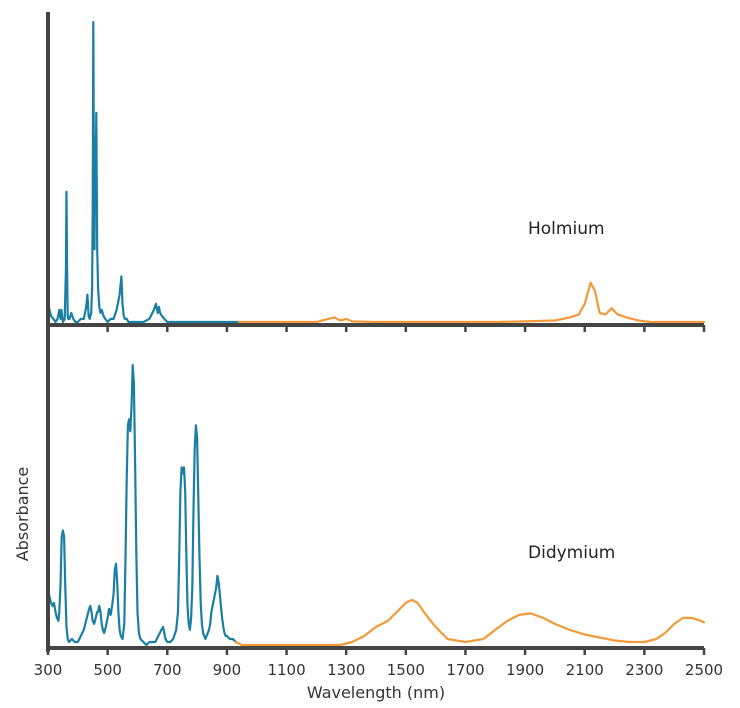 Image resolution: width=740 pixels, height=708 pixels. I want to click on x-tick-label: 1500, so click(406, 670).